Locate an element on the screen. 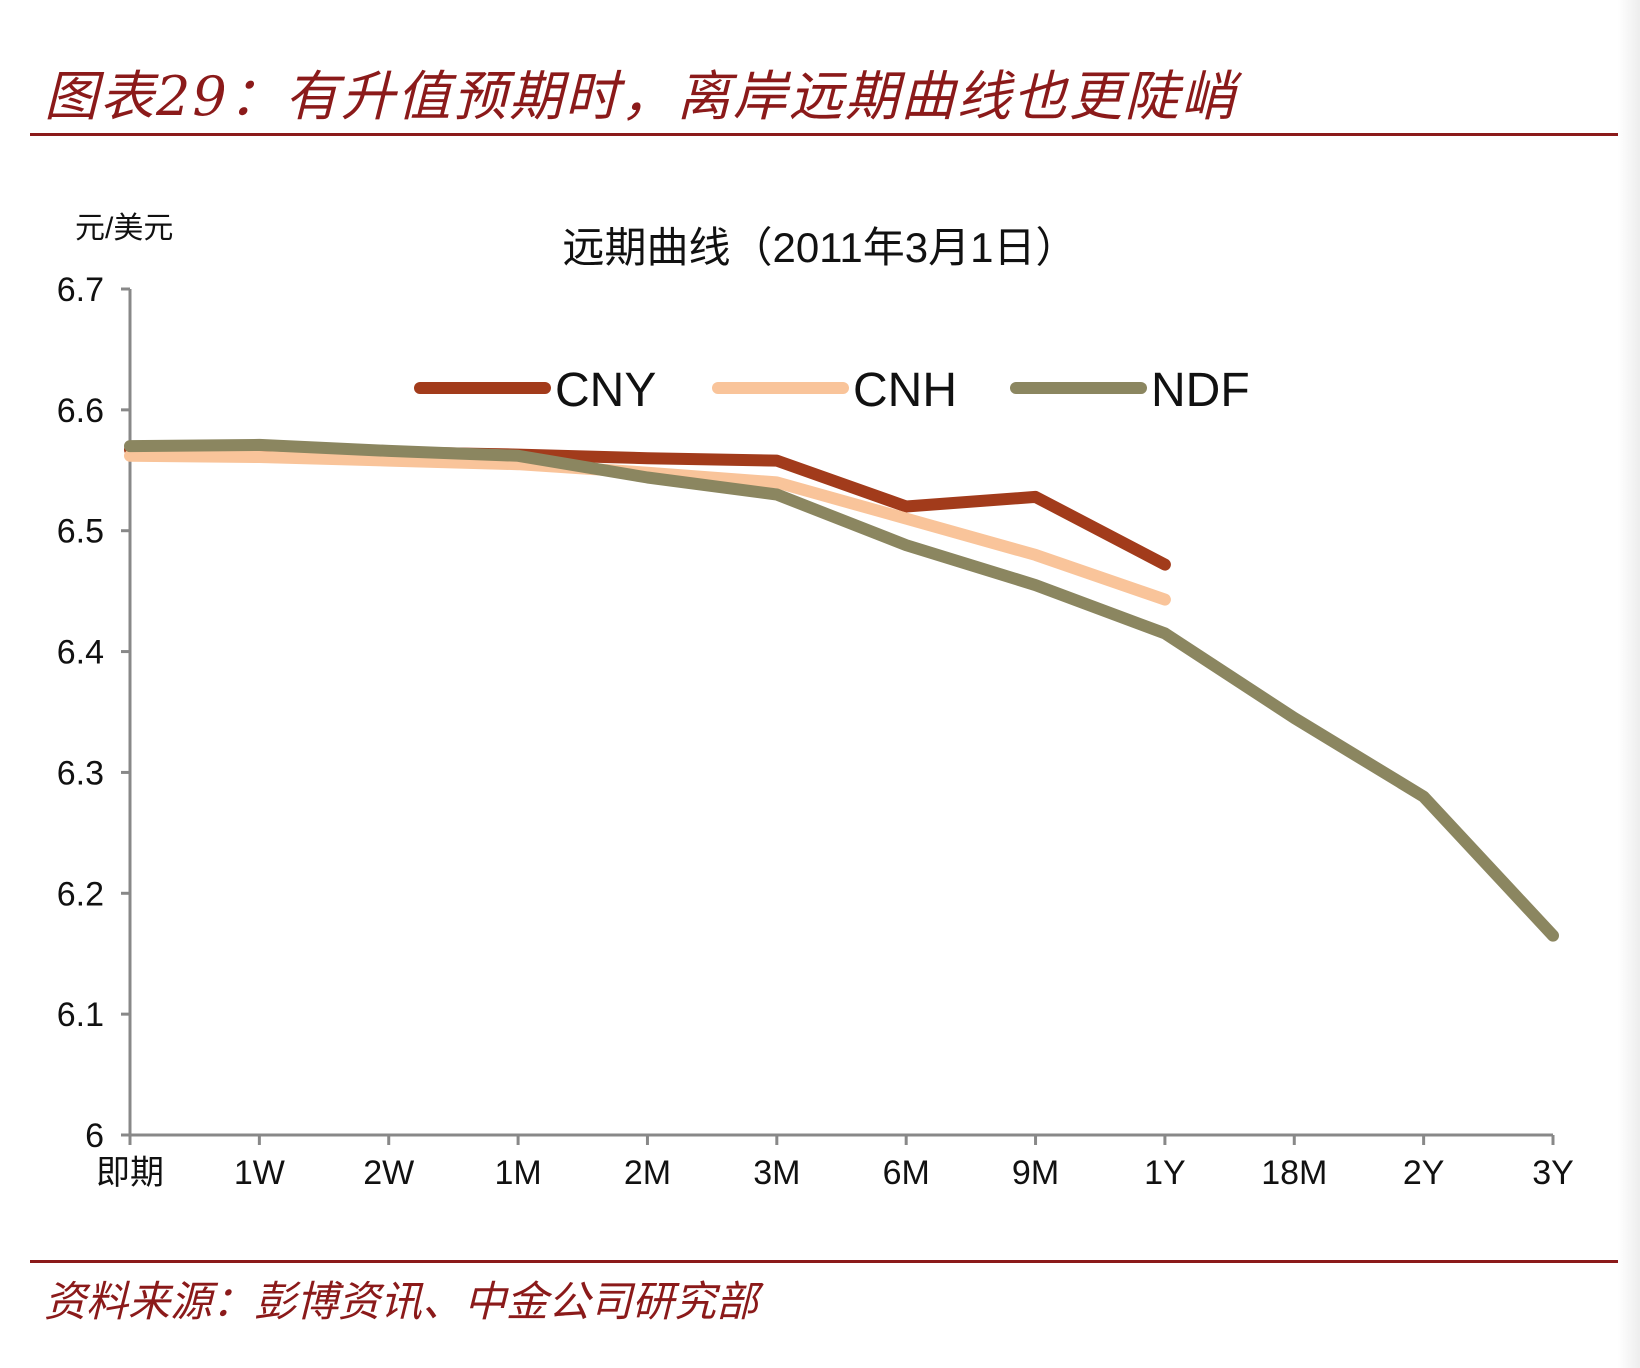 The height and width of the screenshot is (1368, 1640). x-tick-label: 即期 is located at coordinates (130, 1173).